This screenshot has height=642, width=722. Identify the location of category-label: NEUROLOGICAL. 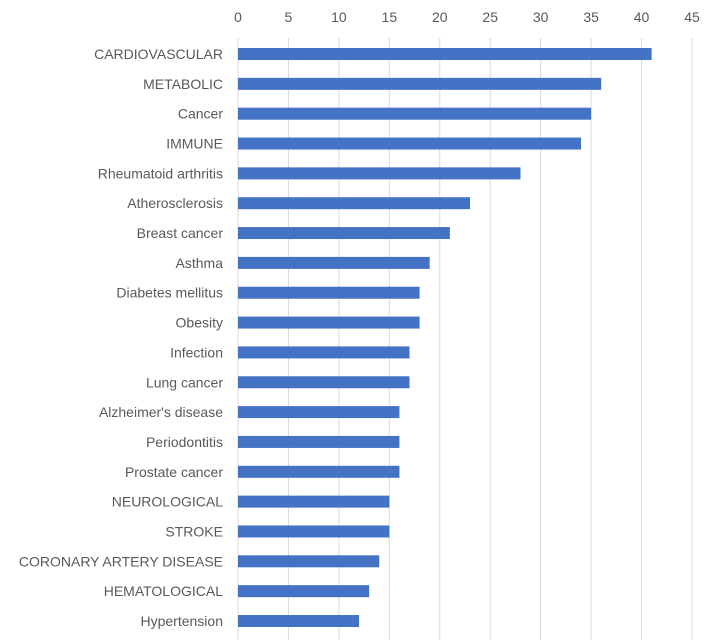
(167, 502).